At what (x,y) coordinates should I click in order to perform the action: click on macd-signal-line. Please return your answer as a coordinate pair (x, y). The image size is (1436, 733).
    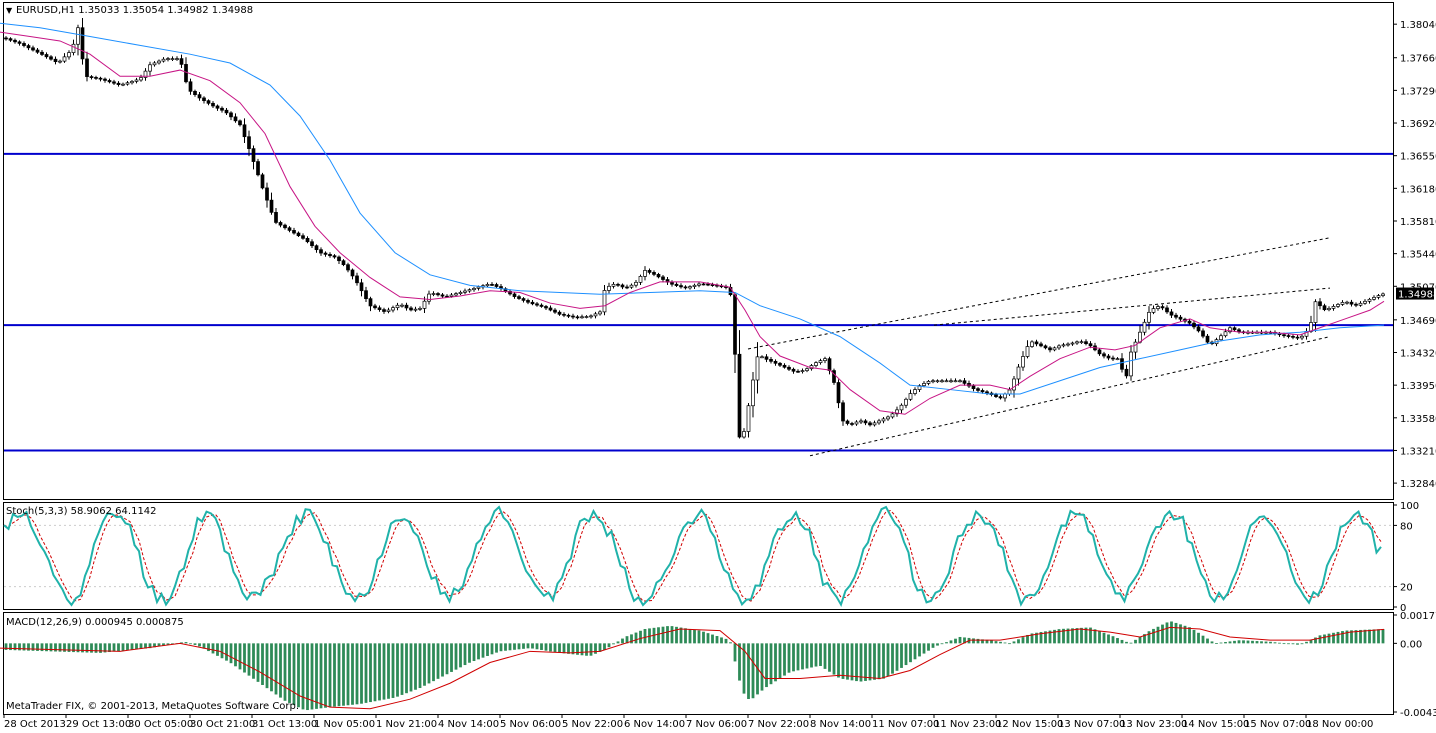
    Looking at the image, I should click on (692, 668).